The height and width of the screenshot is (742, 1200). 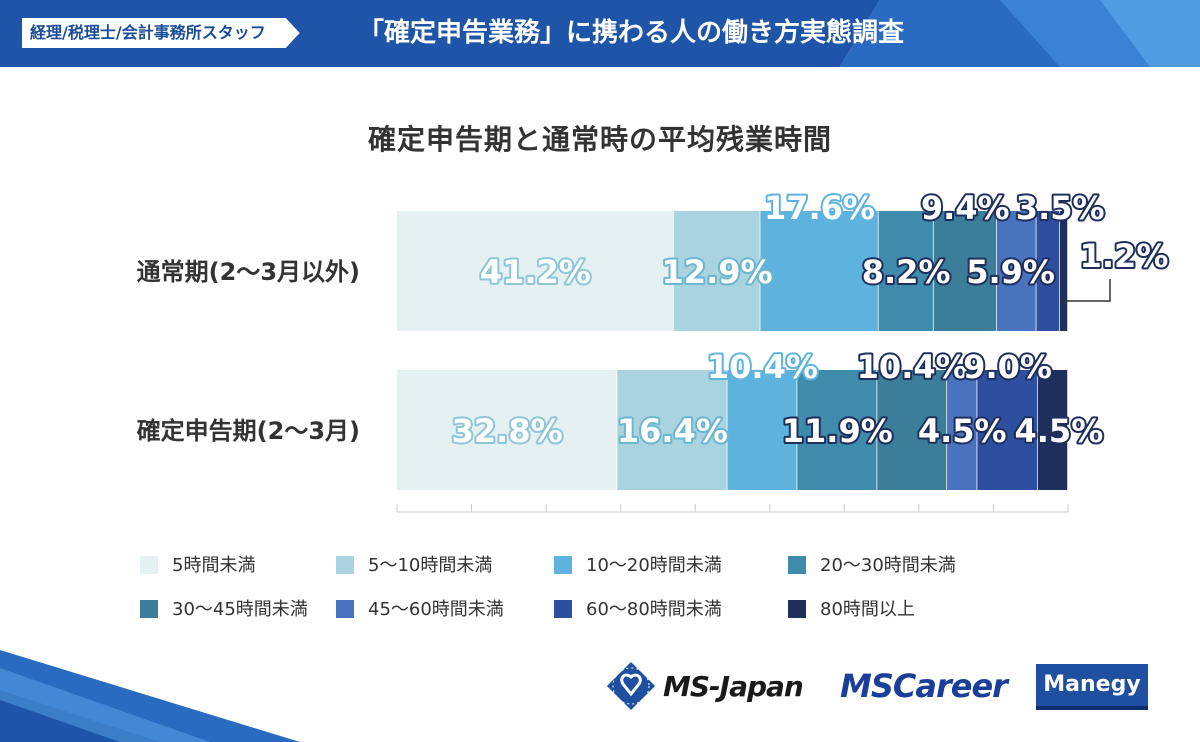 What do you see at coordinates (733, 686) in the screenshot?
I see `msjapan-logo-text: MS-Japan` at bounding box center [733, 686].